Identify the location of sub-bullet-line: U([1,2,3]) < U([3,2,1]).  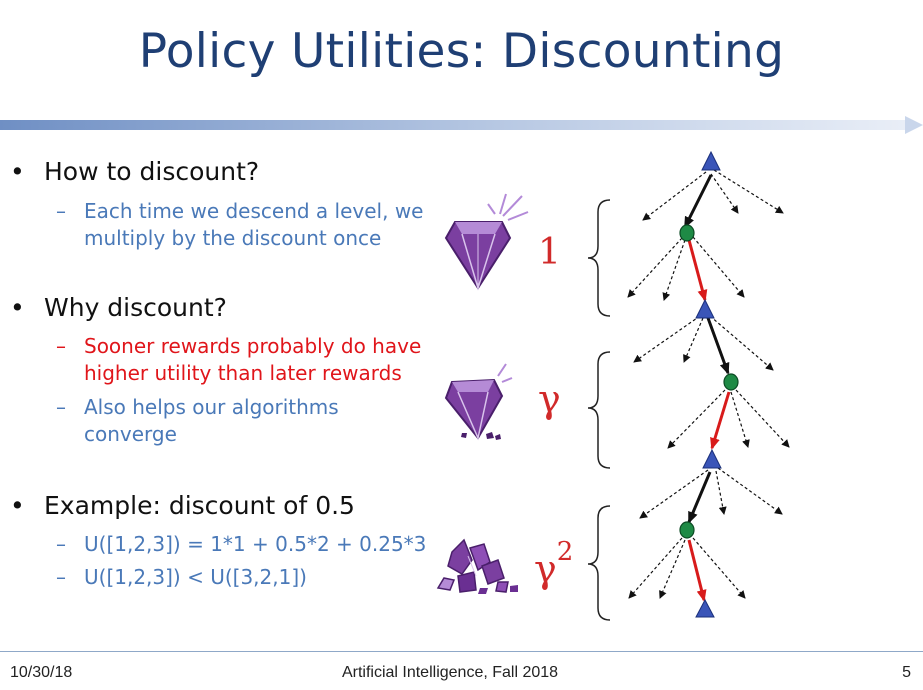
(195, 577).